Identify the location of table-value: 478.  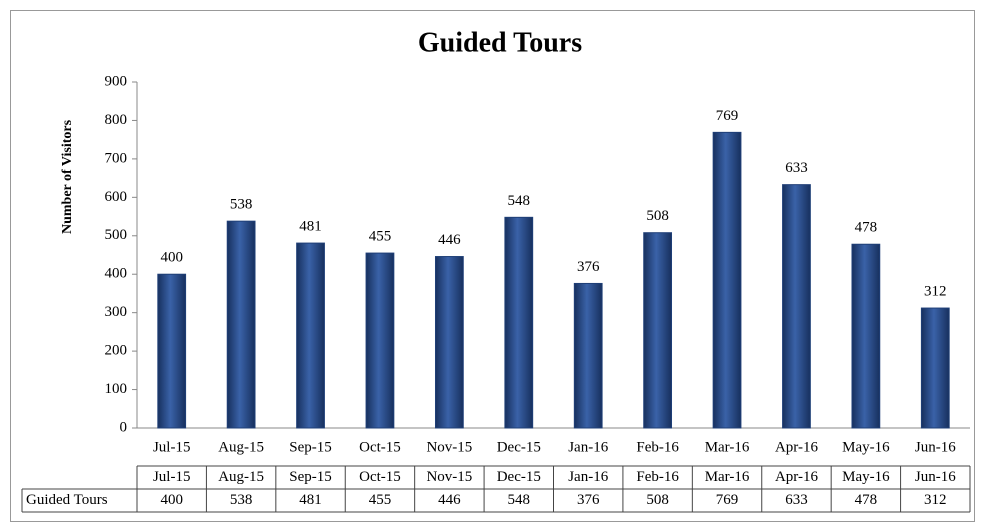
(866, 500).